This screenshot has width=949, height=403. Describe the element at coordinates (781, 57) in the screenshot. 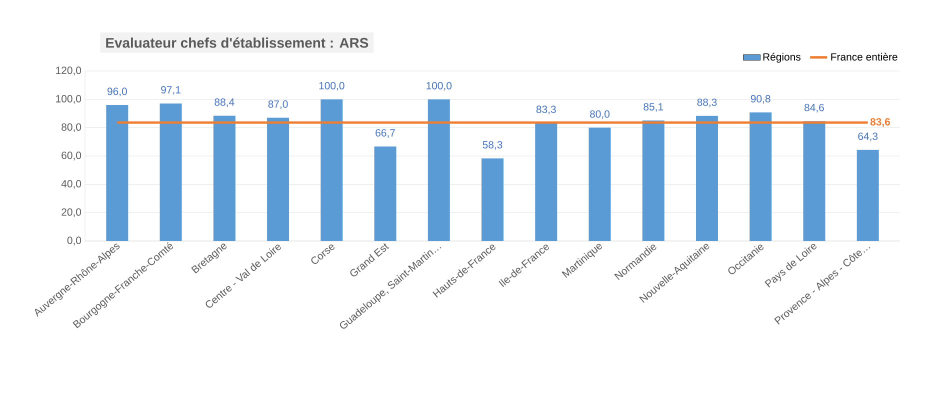

I see `legend-label: Régions` at that location.